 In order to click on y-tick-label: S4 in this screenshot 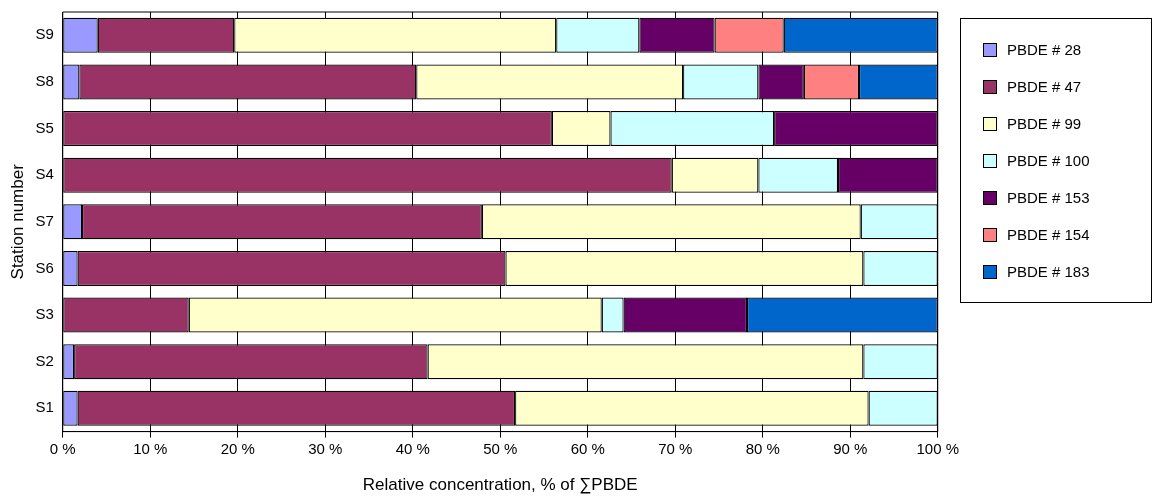, I will do `click(44, 174)`.